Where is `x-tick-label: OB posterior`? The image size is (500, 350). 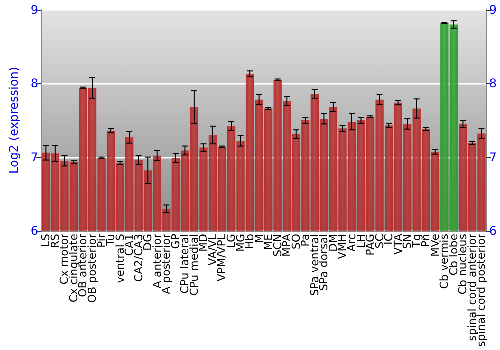
x-tick-label: OB posterior is located at coordinates (93, 269).